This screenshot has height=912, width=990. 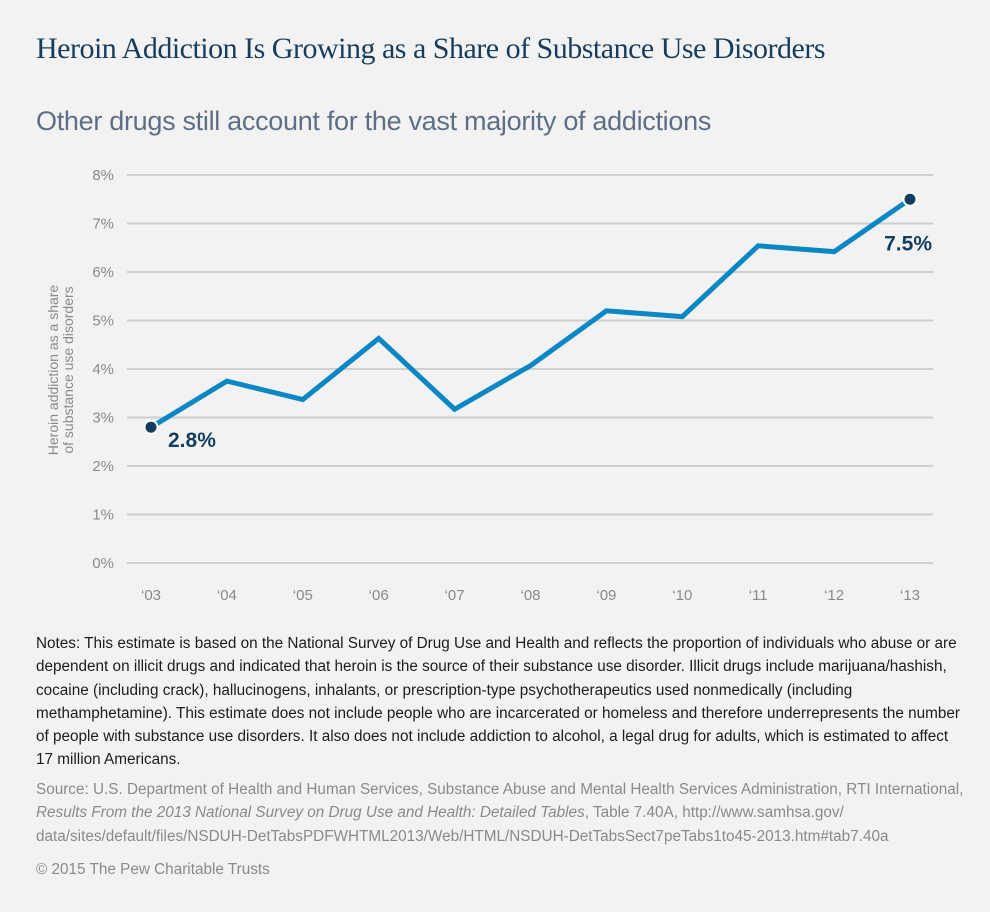 I want to click on y-tick-label: 1%, so click(x=103, y=515).